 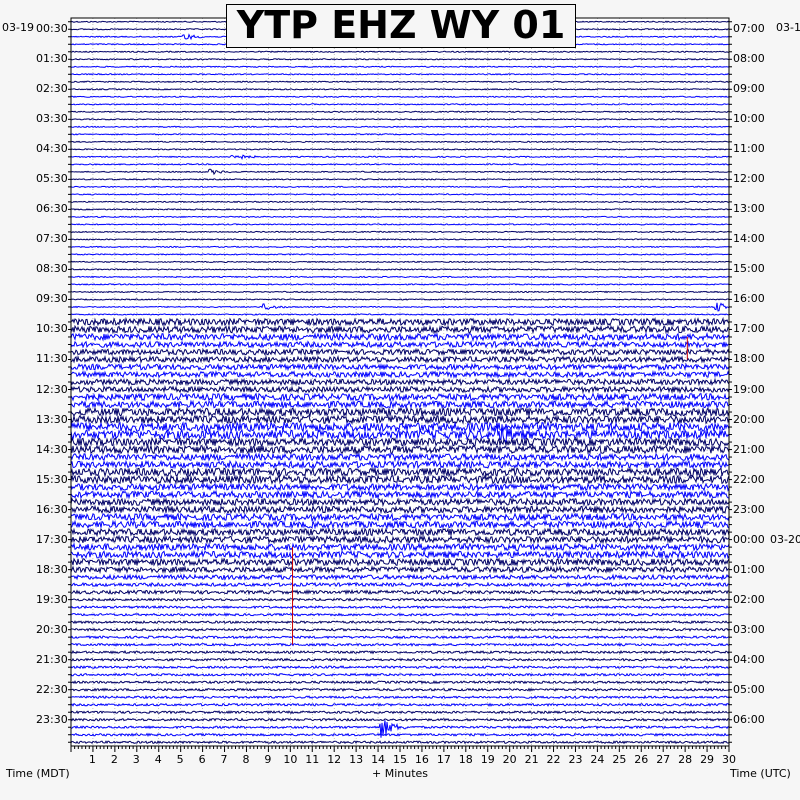 What do you see at coordinates (52, 299) in the screenshot?
I see `left-time-label: 09:30` at bounding box center [52, 299].